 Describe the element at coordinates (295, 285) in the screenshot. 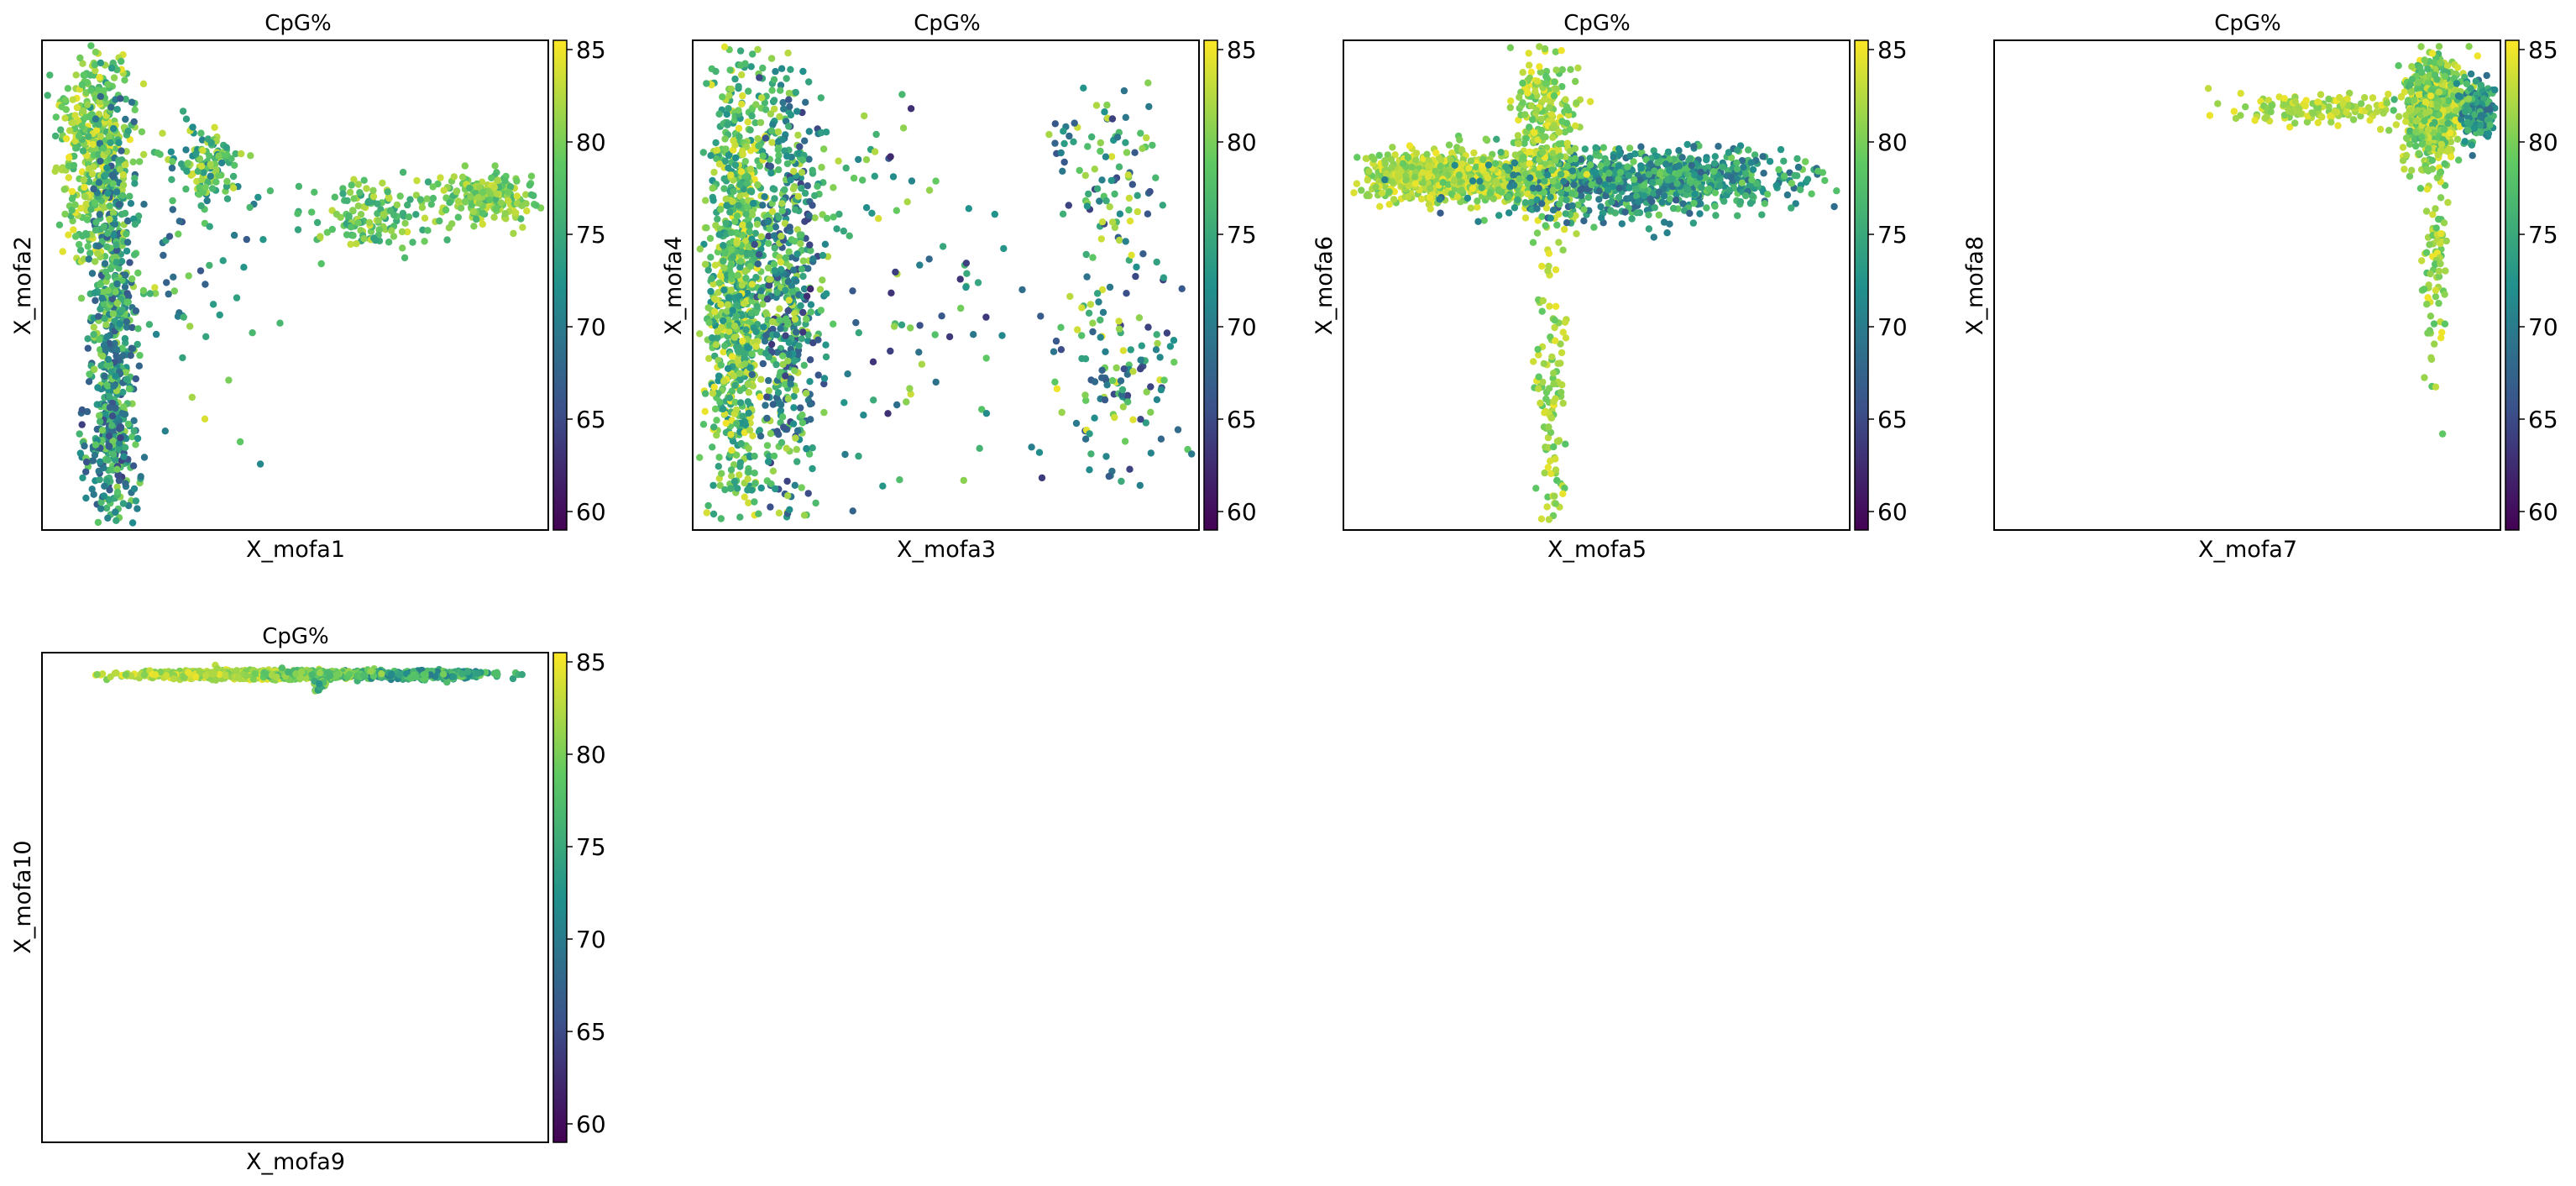

I see `plot-frame` at that location.